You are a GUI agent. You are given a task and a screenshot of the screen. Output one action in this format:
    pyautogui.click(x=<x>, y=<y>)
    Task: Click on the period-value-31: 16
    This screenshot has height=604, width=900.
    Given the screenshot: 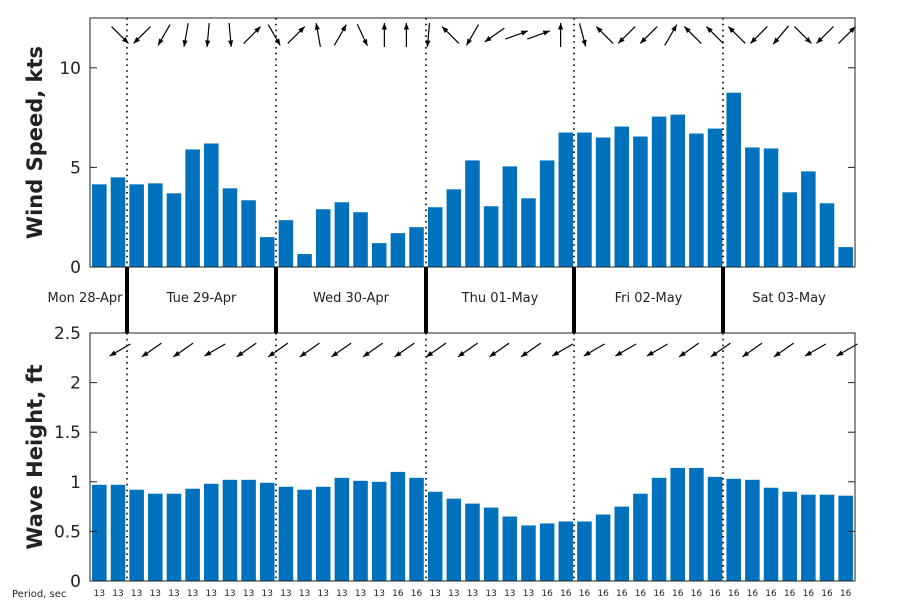 What is the action you would take?
    pyautogui.click(x=678, y=594)
    